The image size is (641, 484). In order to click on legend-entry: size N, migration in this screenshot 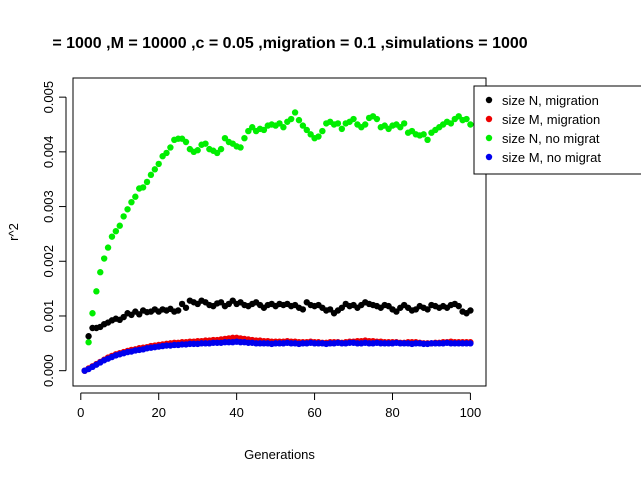, I will do `click(550, 100)`.